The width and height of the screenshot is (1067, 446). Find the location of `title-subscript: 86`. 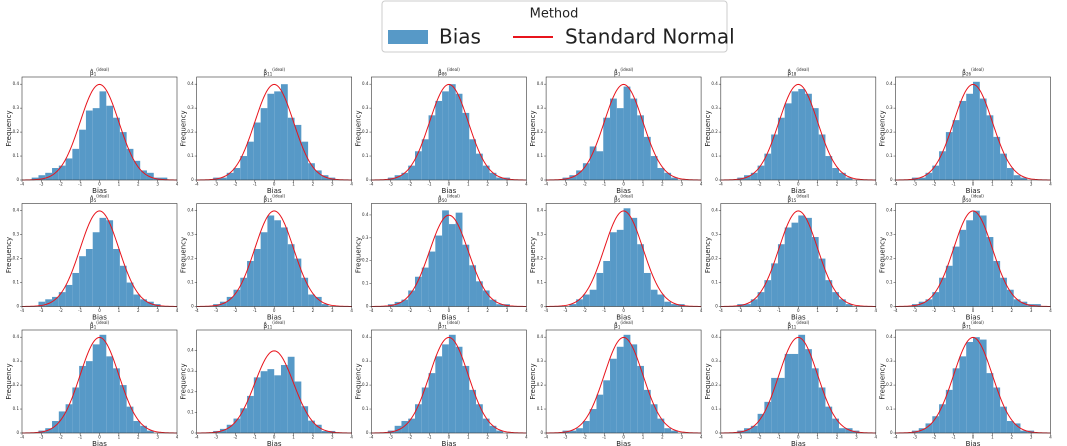

title-subscript: 86 is located at coordinates (445, 74).